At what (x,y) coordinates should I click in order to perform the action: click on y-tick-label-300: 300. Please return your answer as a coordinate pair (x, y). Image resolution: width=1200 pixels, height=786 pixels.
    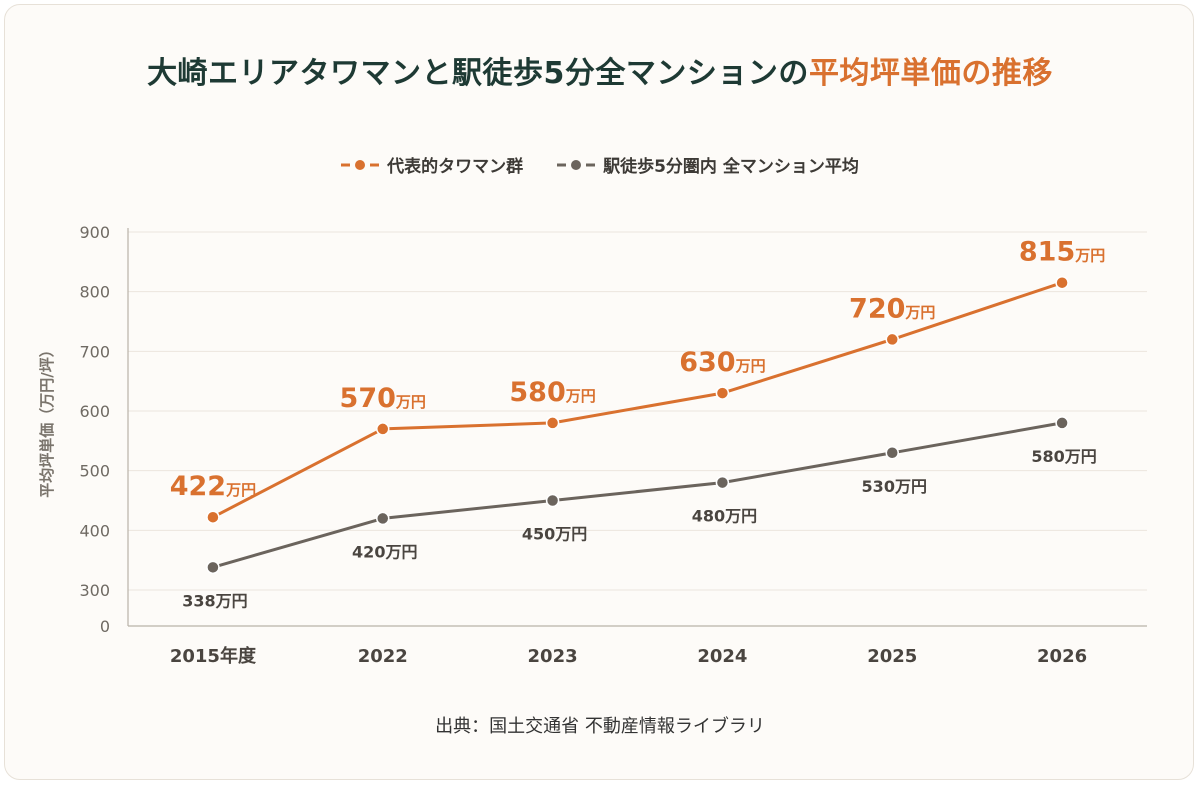
    Looking at the image, I should click on (94, 590).